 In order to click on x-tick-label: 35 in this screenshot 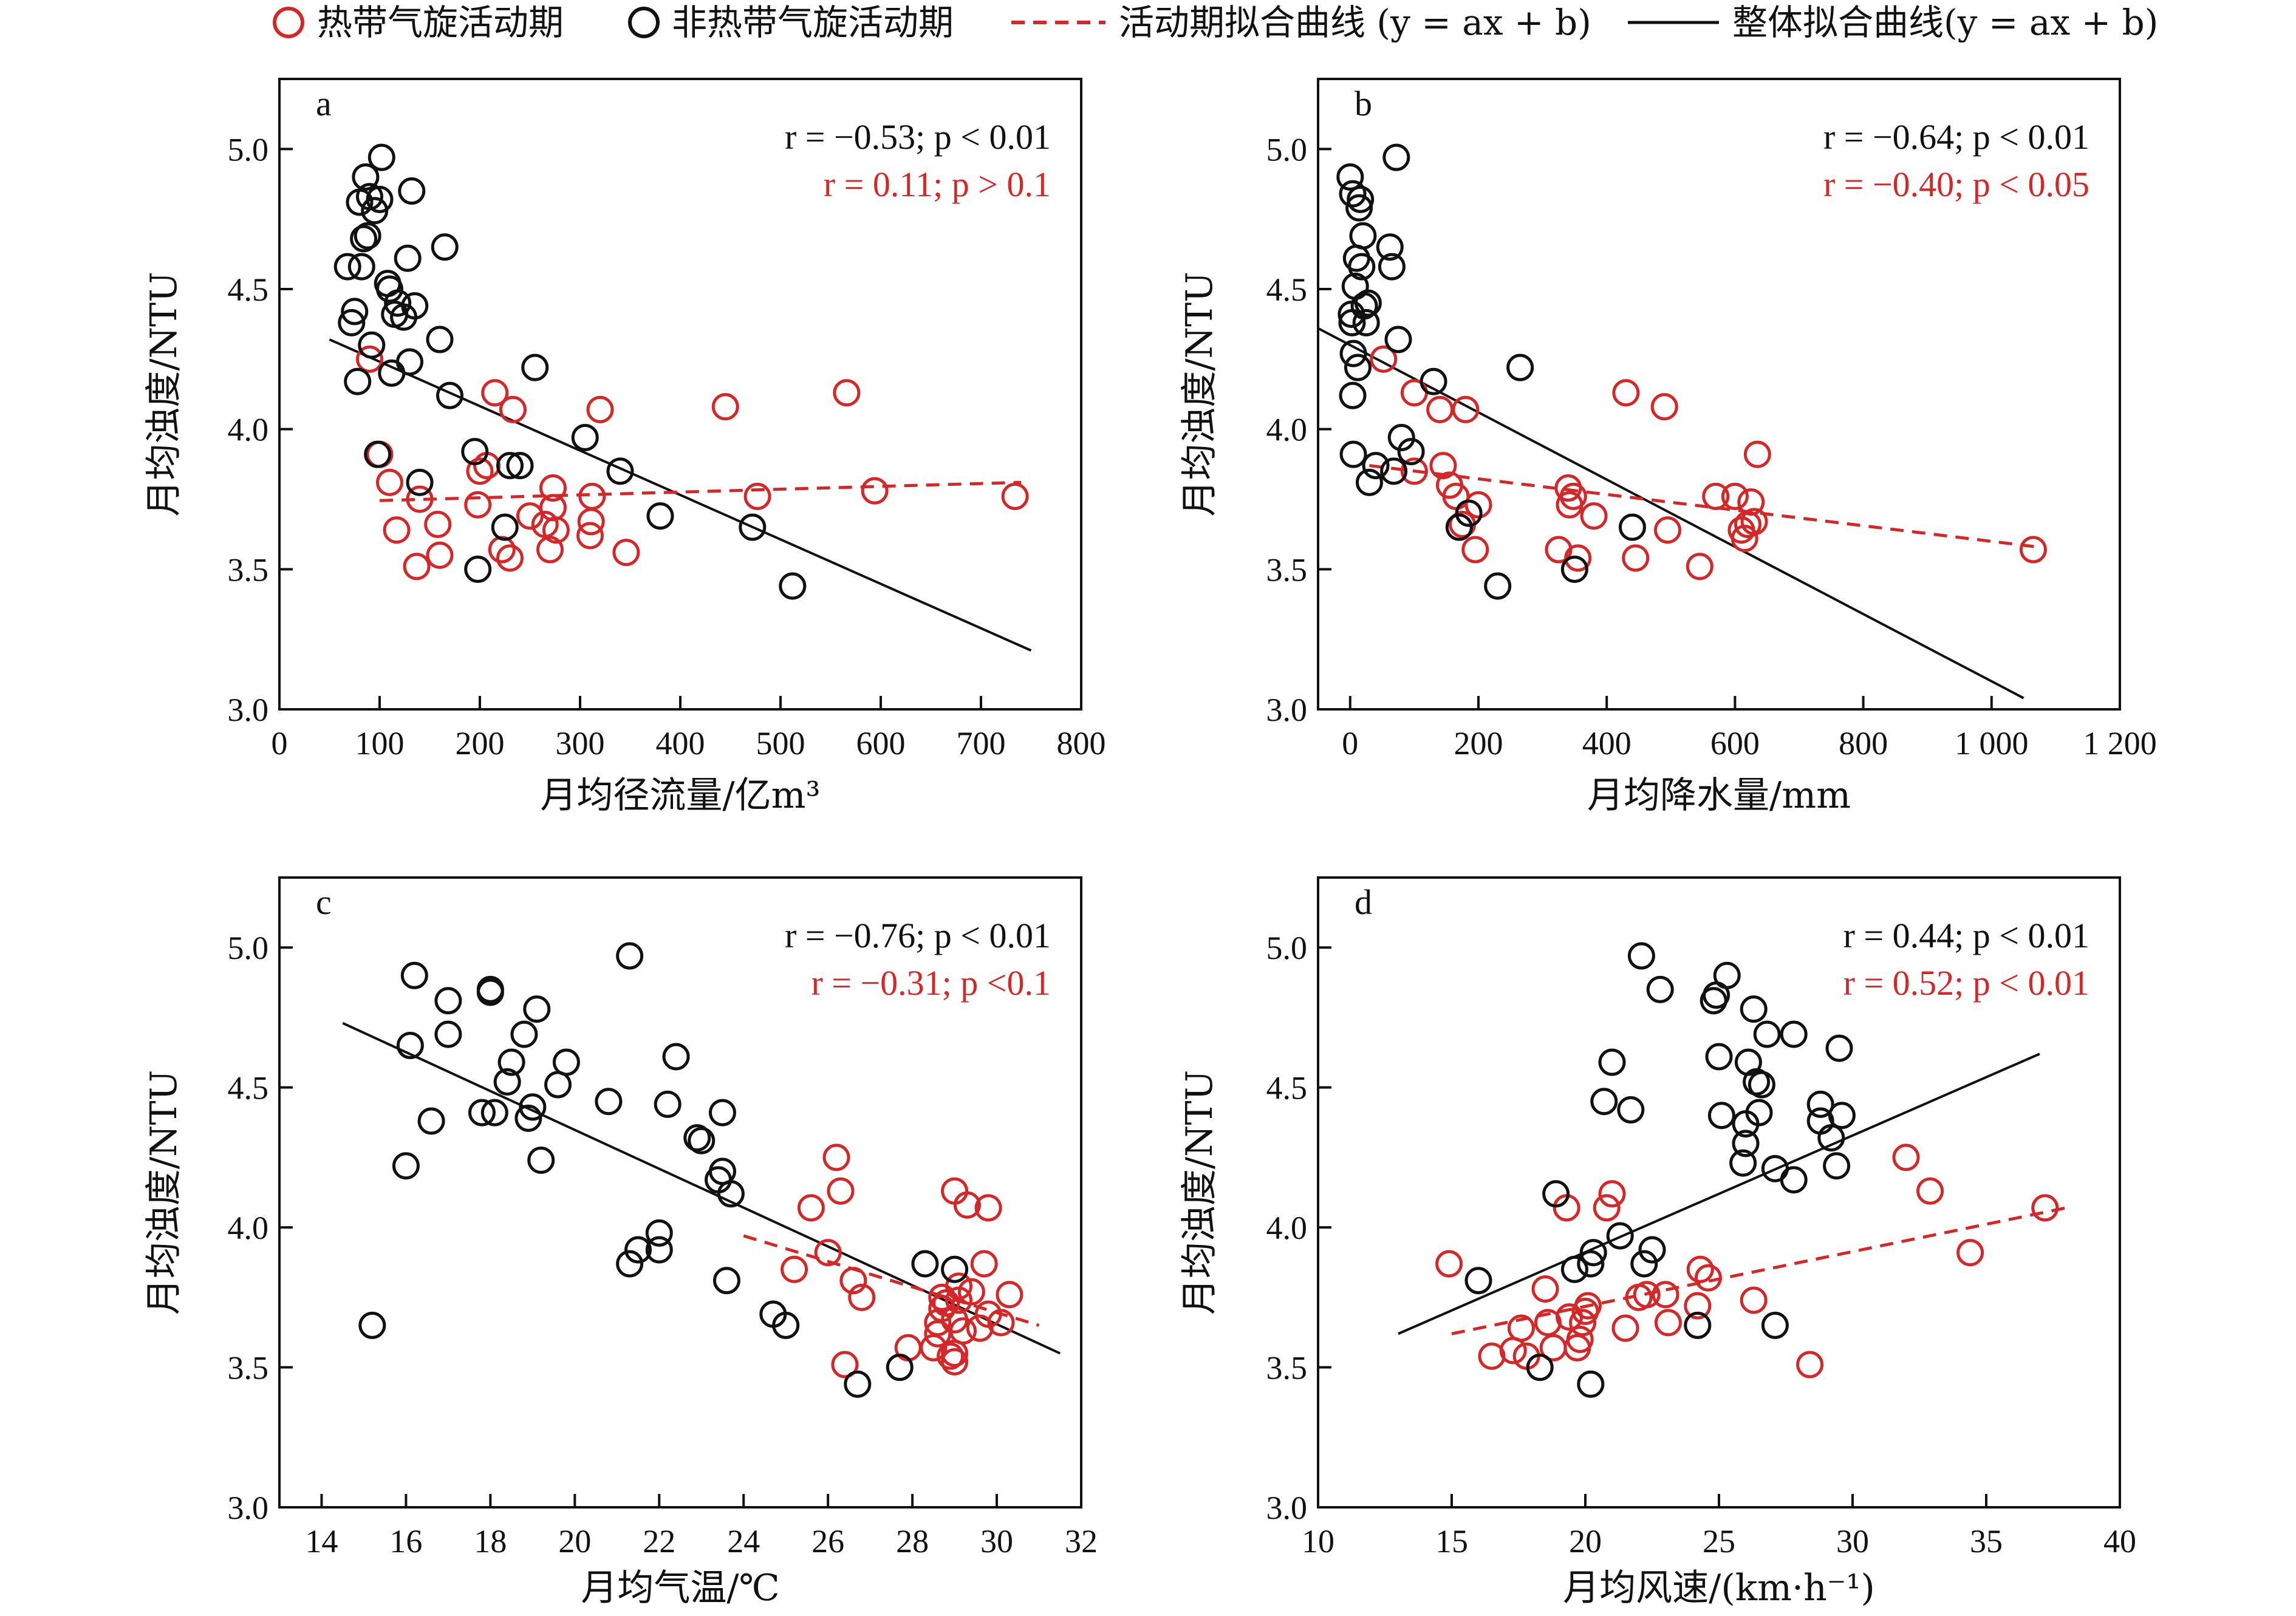, I will do `click(1986, 1542)`.